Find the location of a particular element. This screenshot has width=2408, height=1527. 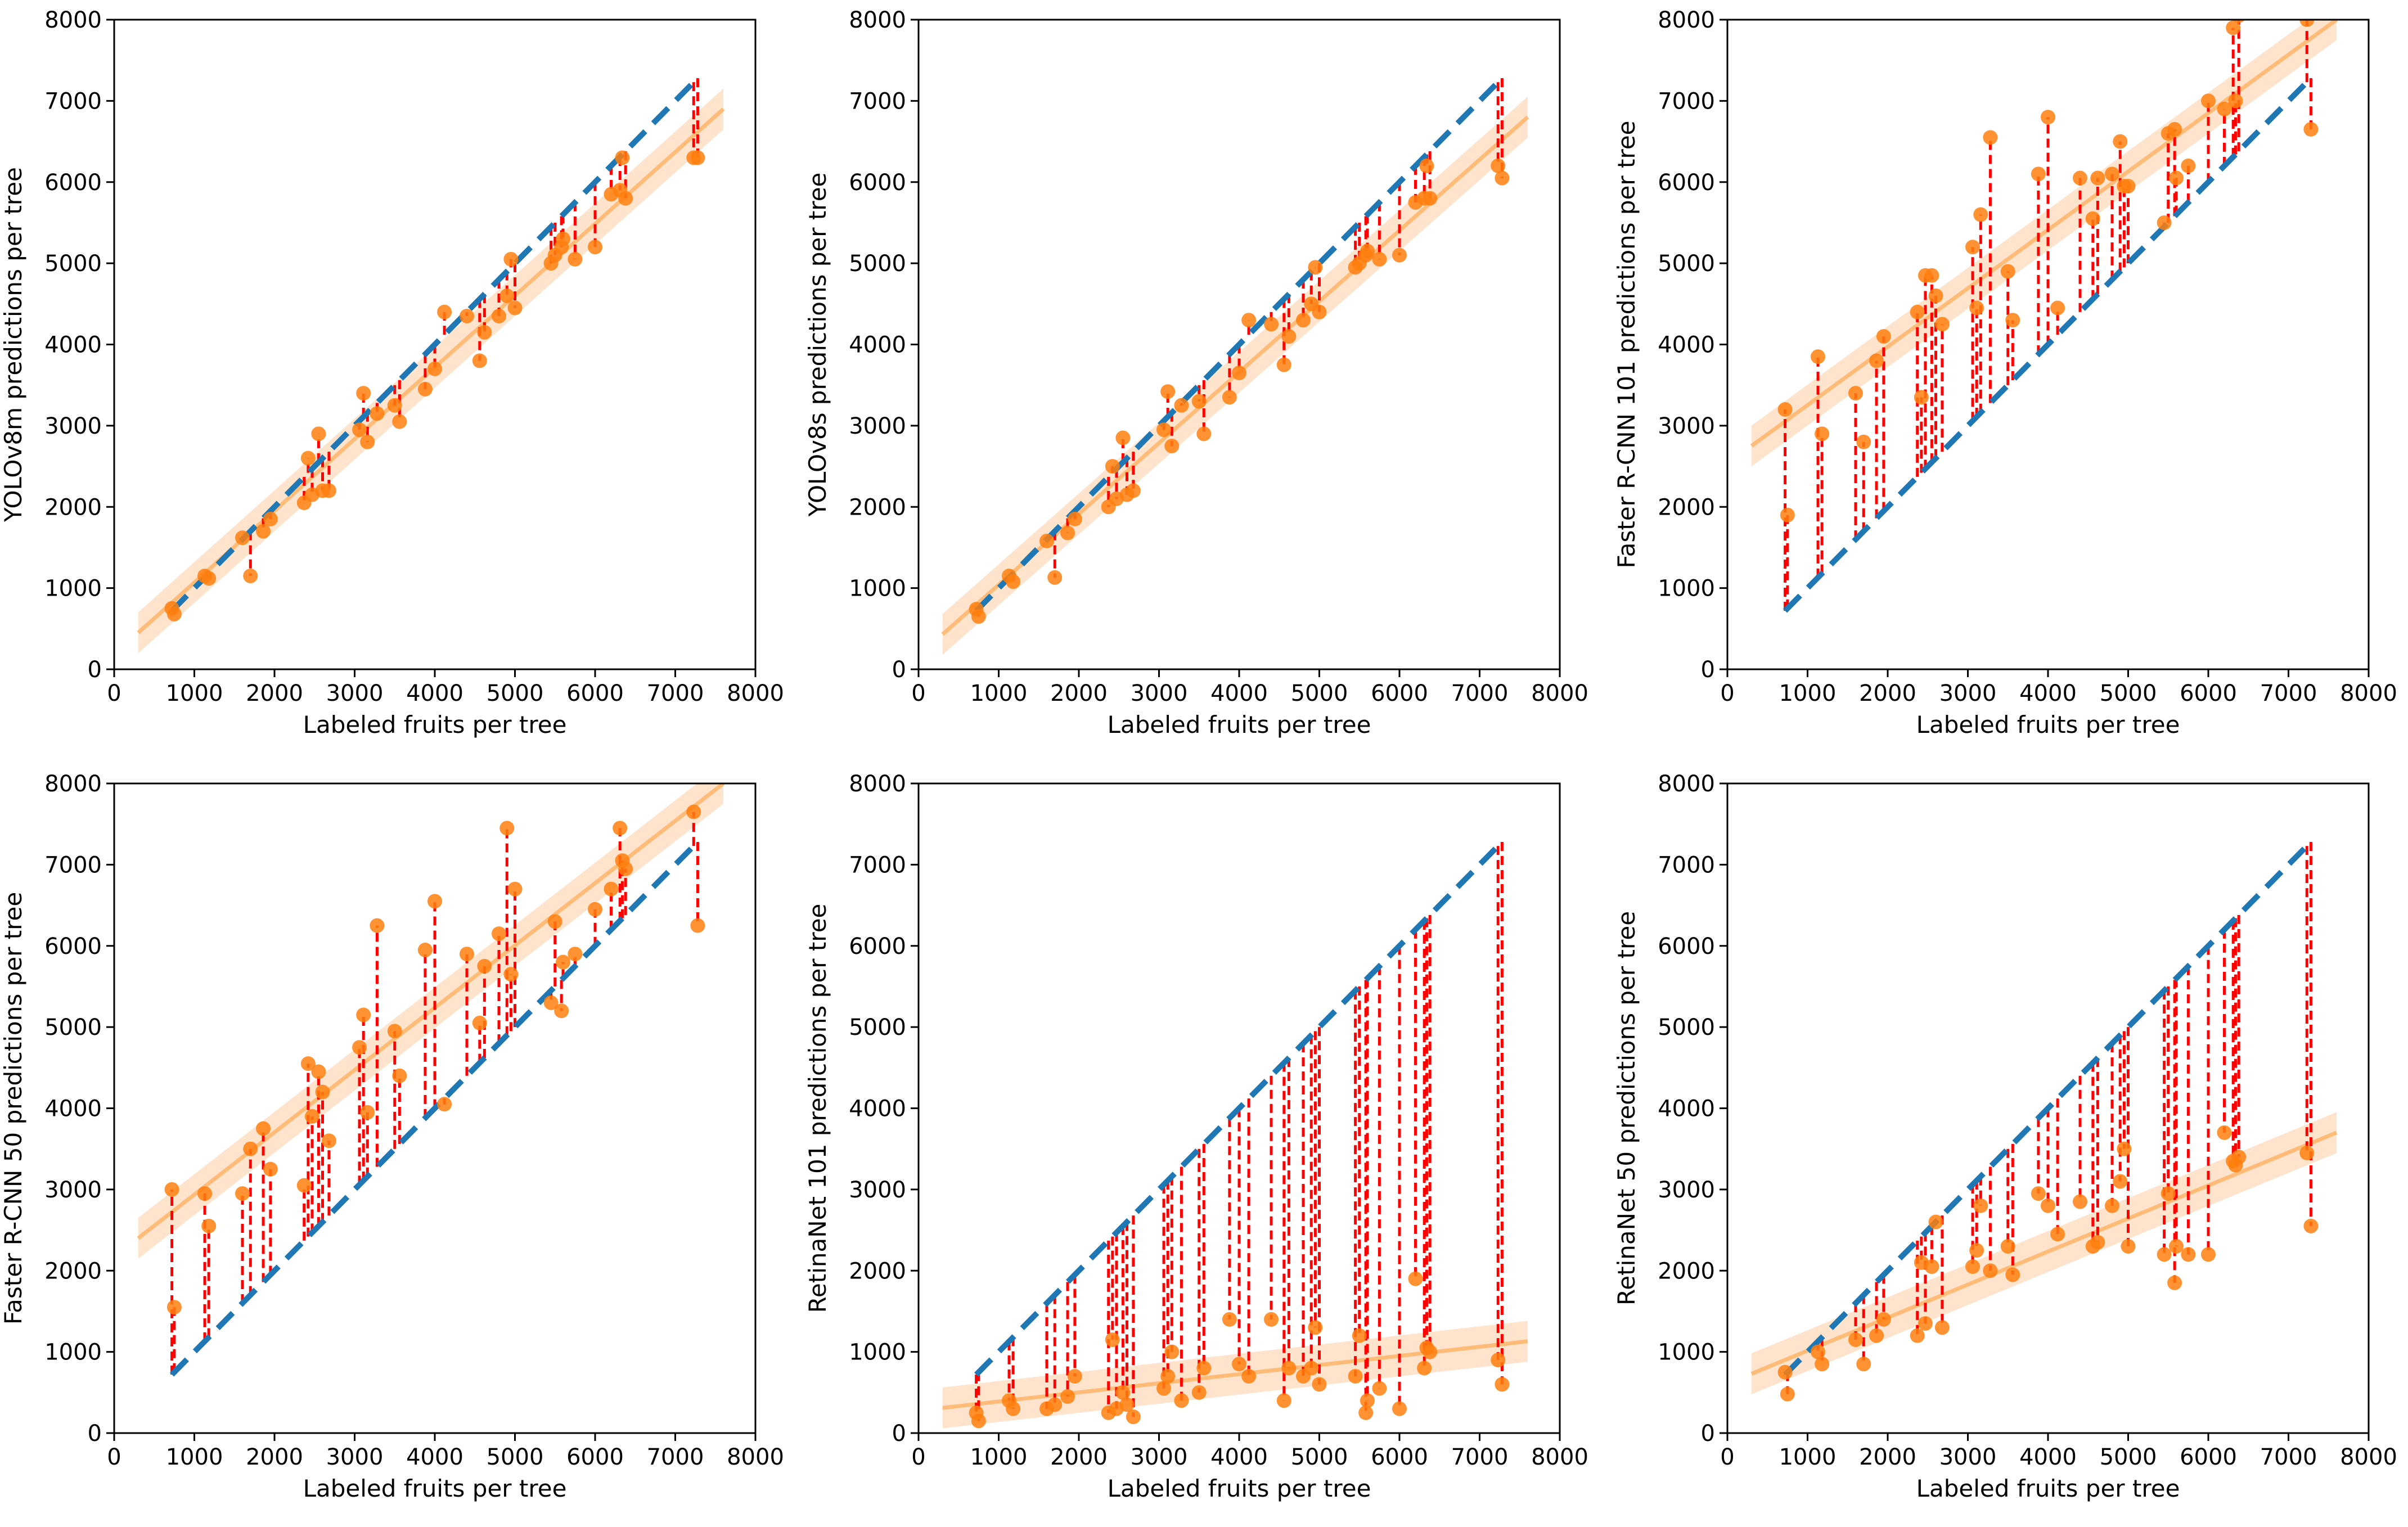

y-tick-label: 2000 is located at coordinates (877, 507).